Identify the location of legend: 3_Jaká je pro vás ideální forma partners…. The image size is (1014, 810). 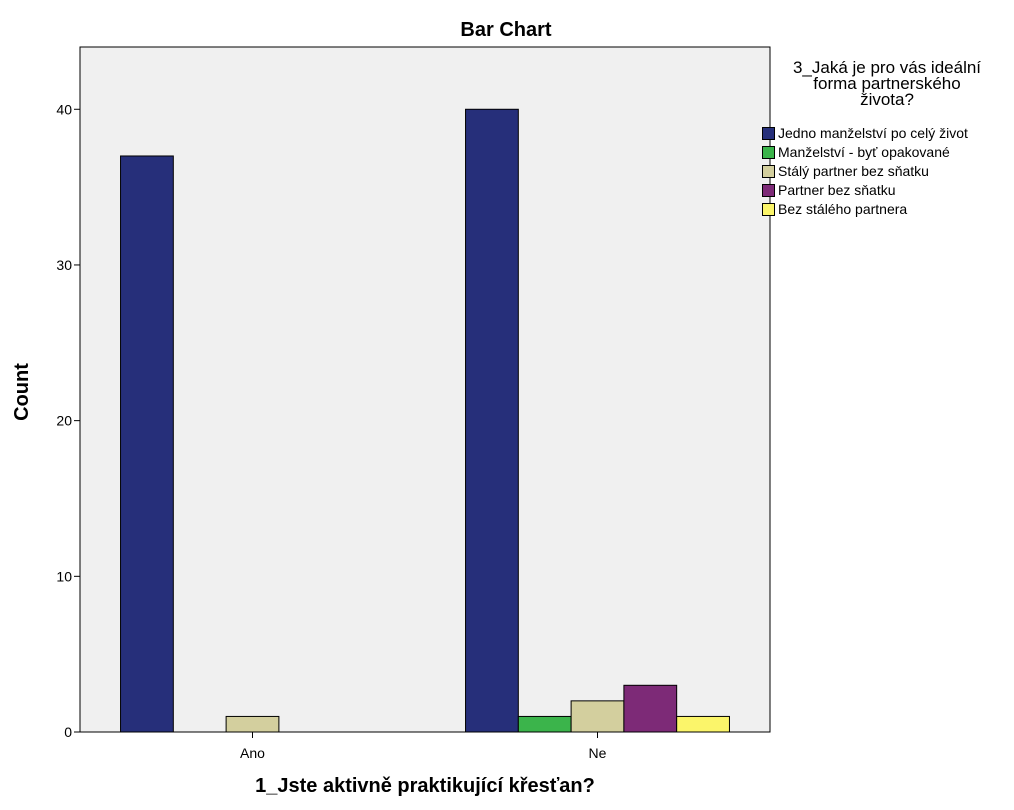
(887, 139).